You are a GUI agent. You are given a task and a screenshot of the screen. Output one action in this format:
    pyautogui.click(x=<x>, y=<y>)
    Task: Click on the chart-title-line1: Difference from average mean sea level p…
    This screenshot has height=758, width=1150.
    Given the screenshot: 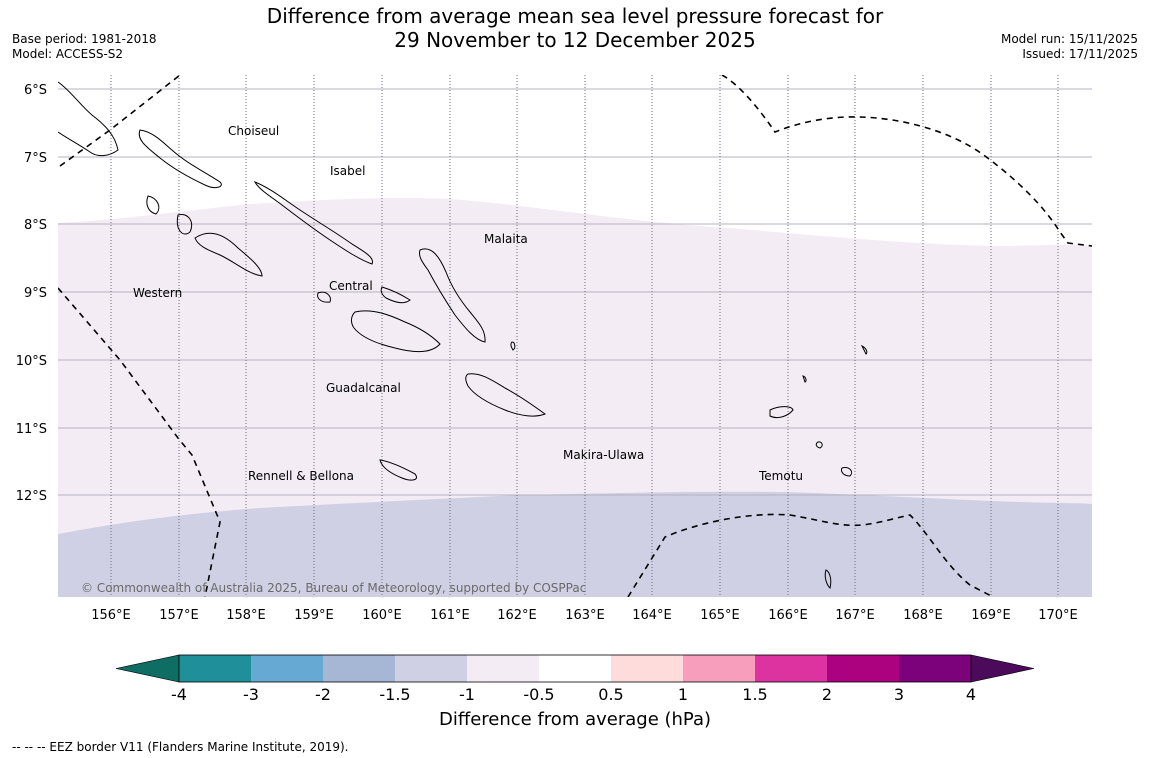 What is the action you would take?
    pyautogui.click(x=575, y=16)
    